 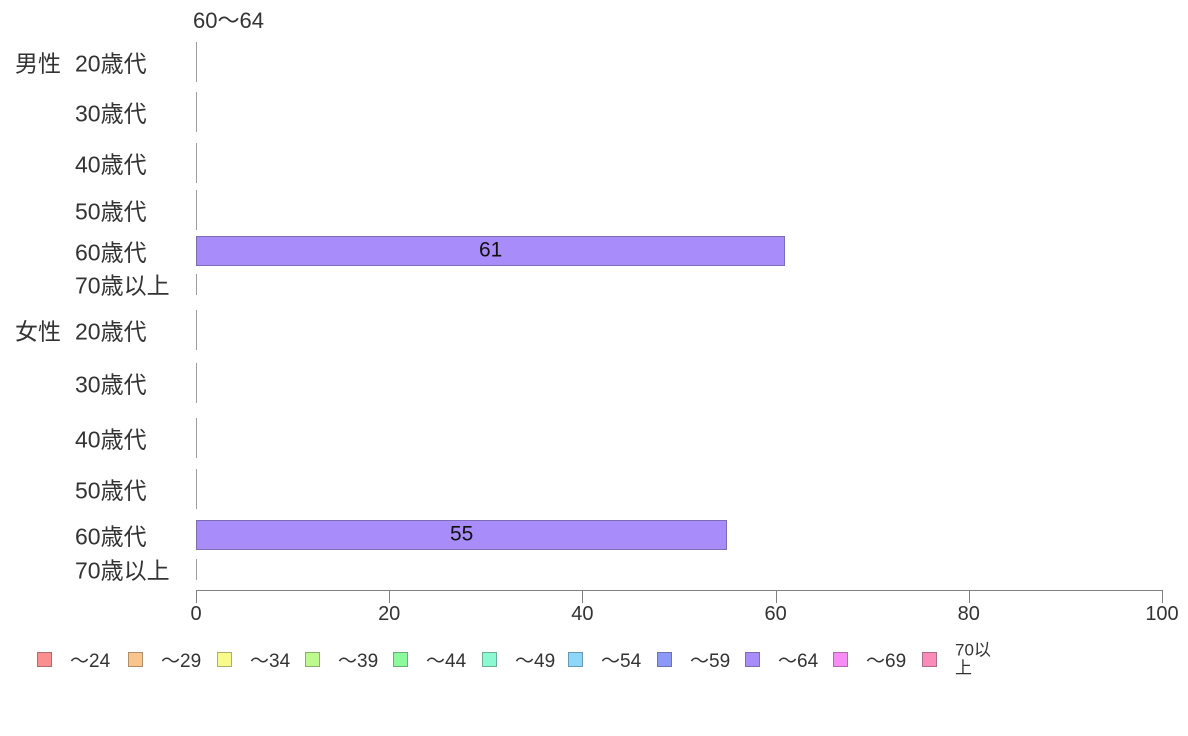 I want to click on legend-label: ～64, so click(x=798, y=661).